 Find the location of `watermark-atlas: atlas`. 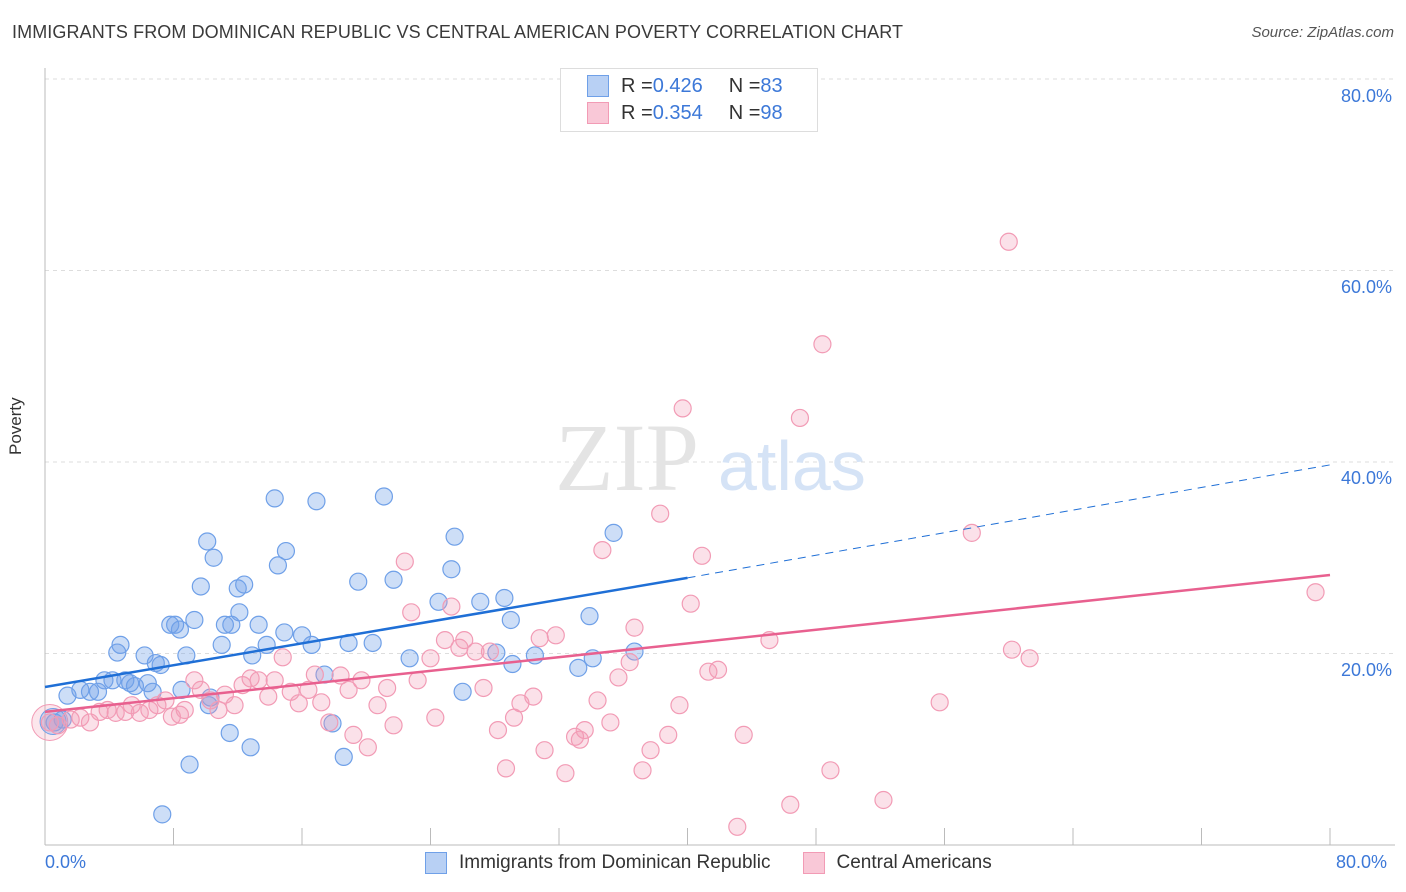

watermark-atlas: atlas is located at coordinates (792, 466).